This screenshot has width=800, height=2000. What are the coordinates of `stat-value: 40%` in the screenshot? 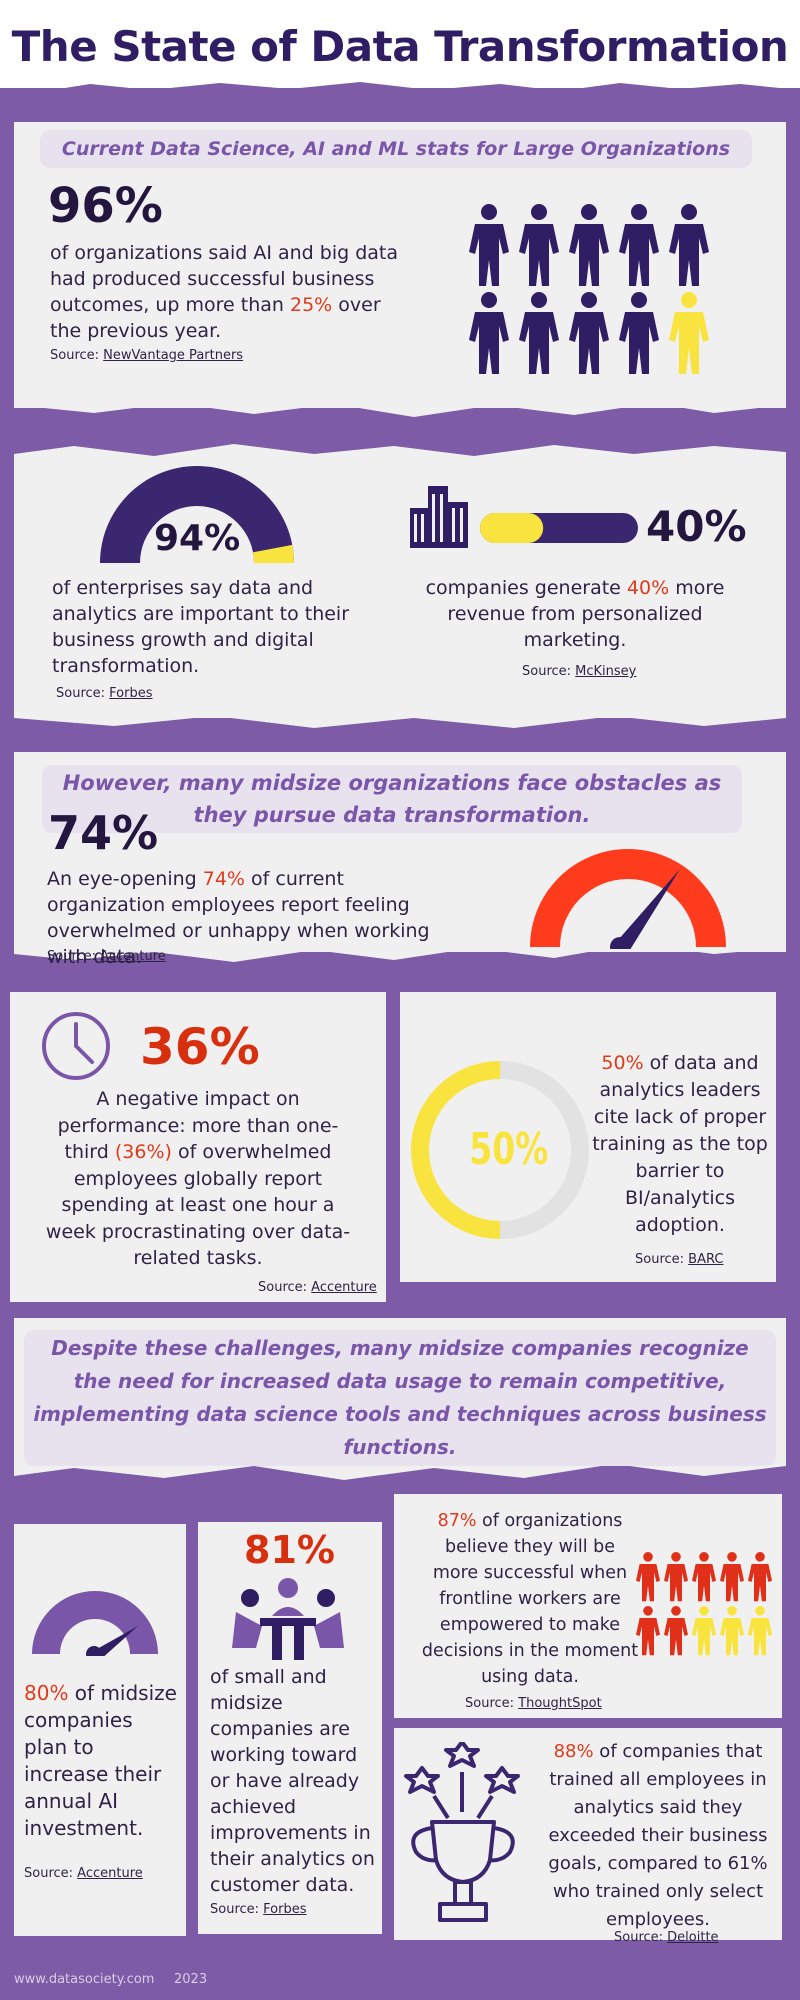 It's located at (696, 526).